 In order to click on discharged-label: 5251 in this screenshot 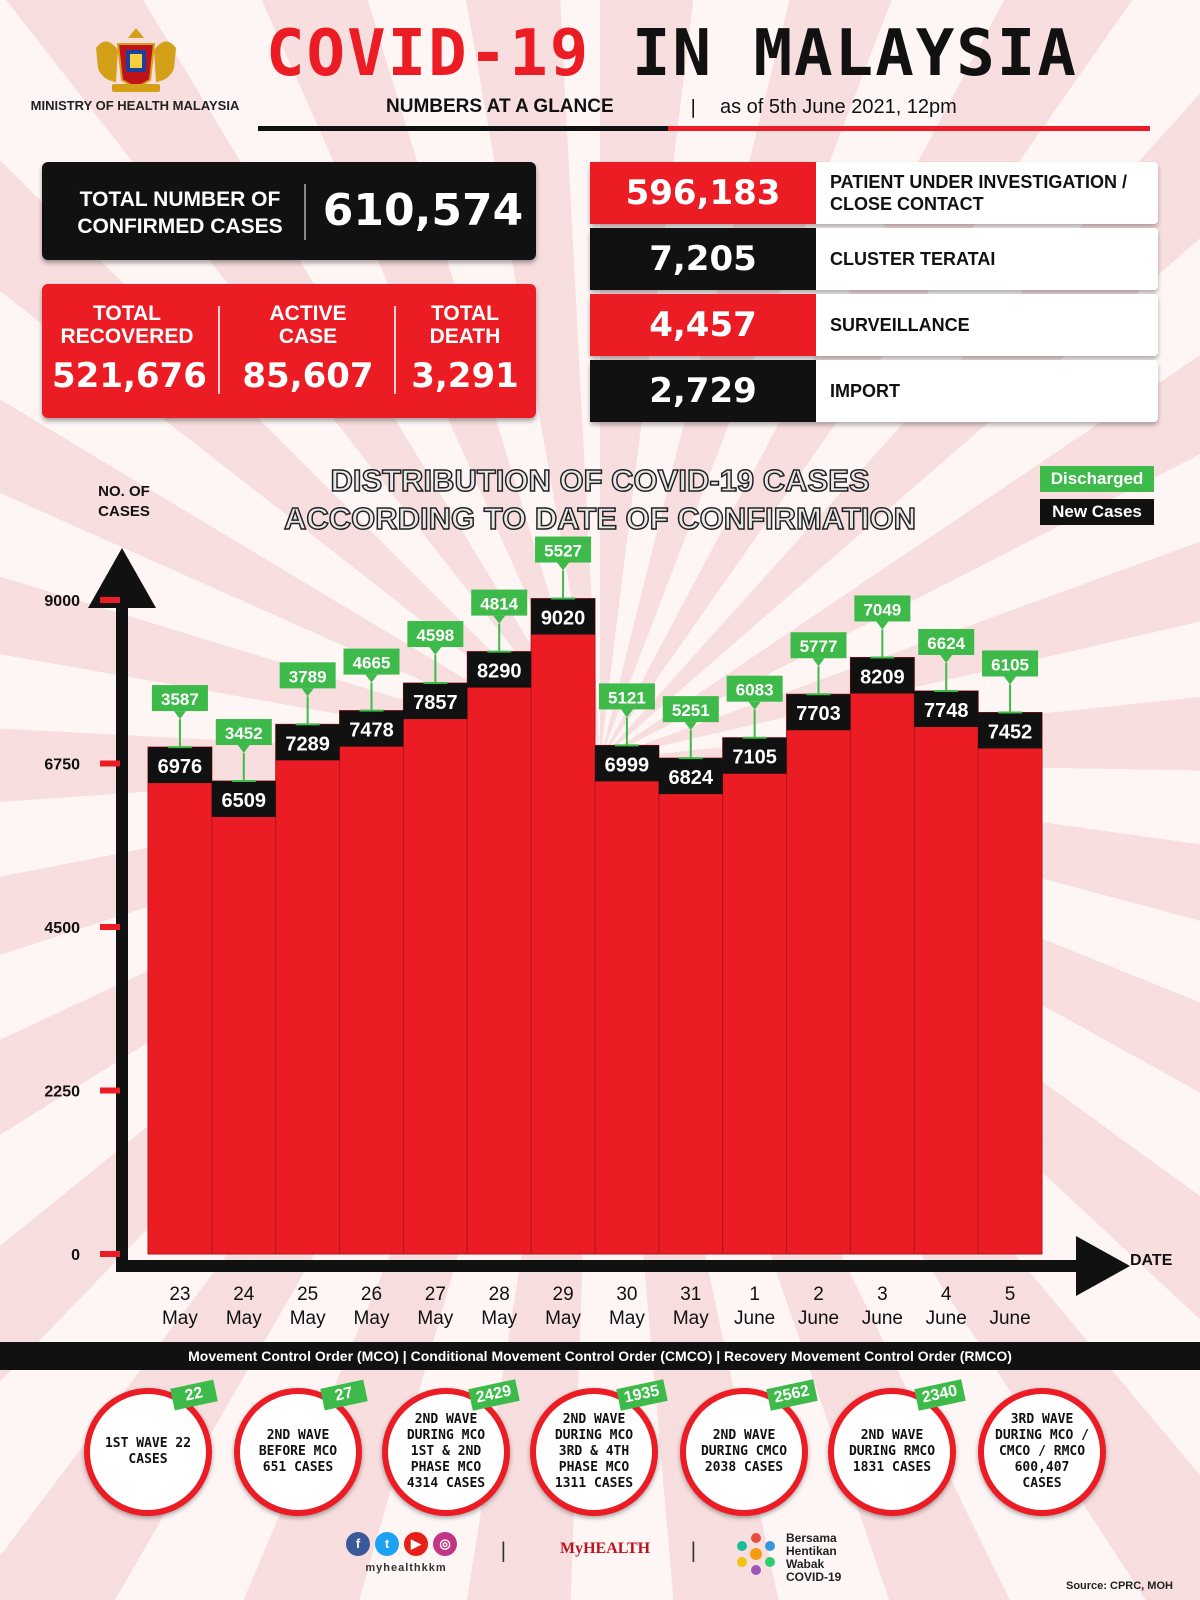, I will do `click(691, 710)`.